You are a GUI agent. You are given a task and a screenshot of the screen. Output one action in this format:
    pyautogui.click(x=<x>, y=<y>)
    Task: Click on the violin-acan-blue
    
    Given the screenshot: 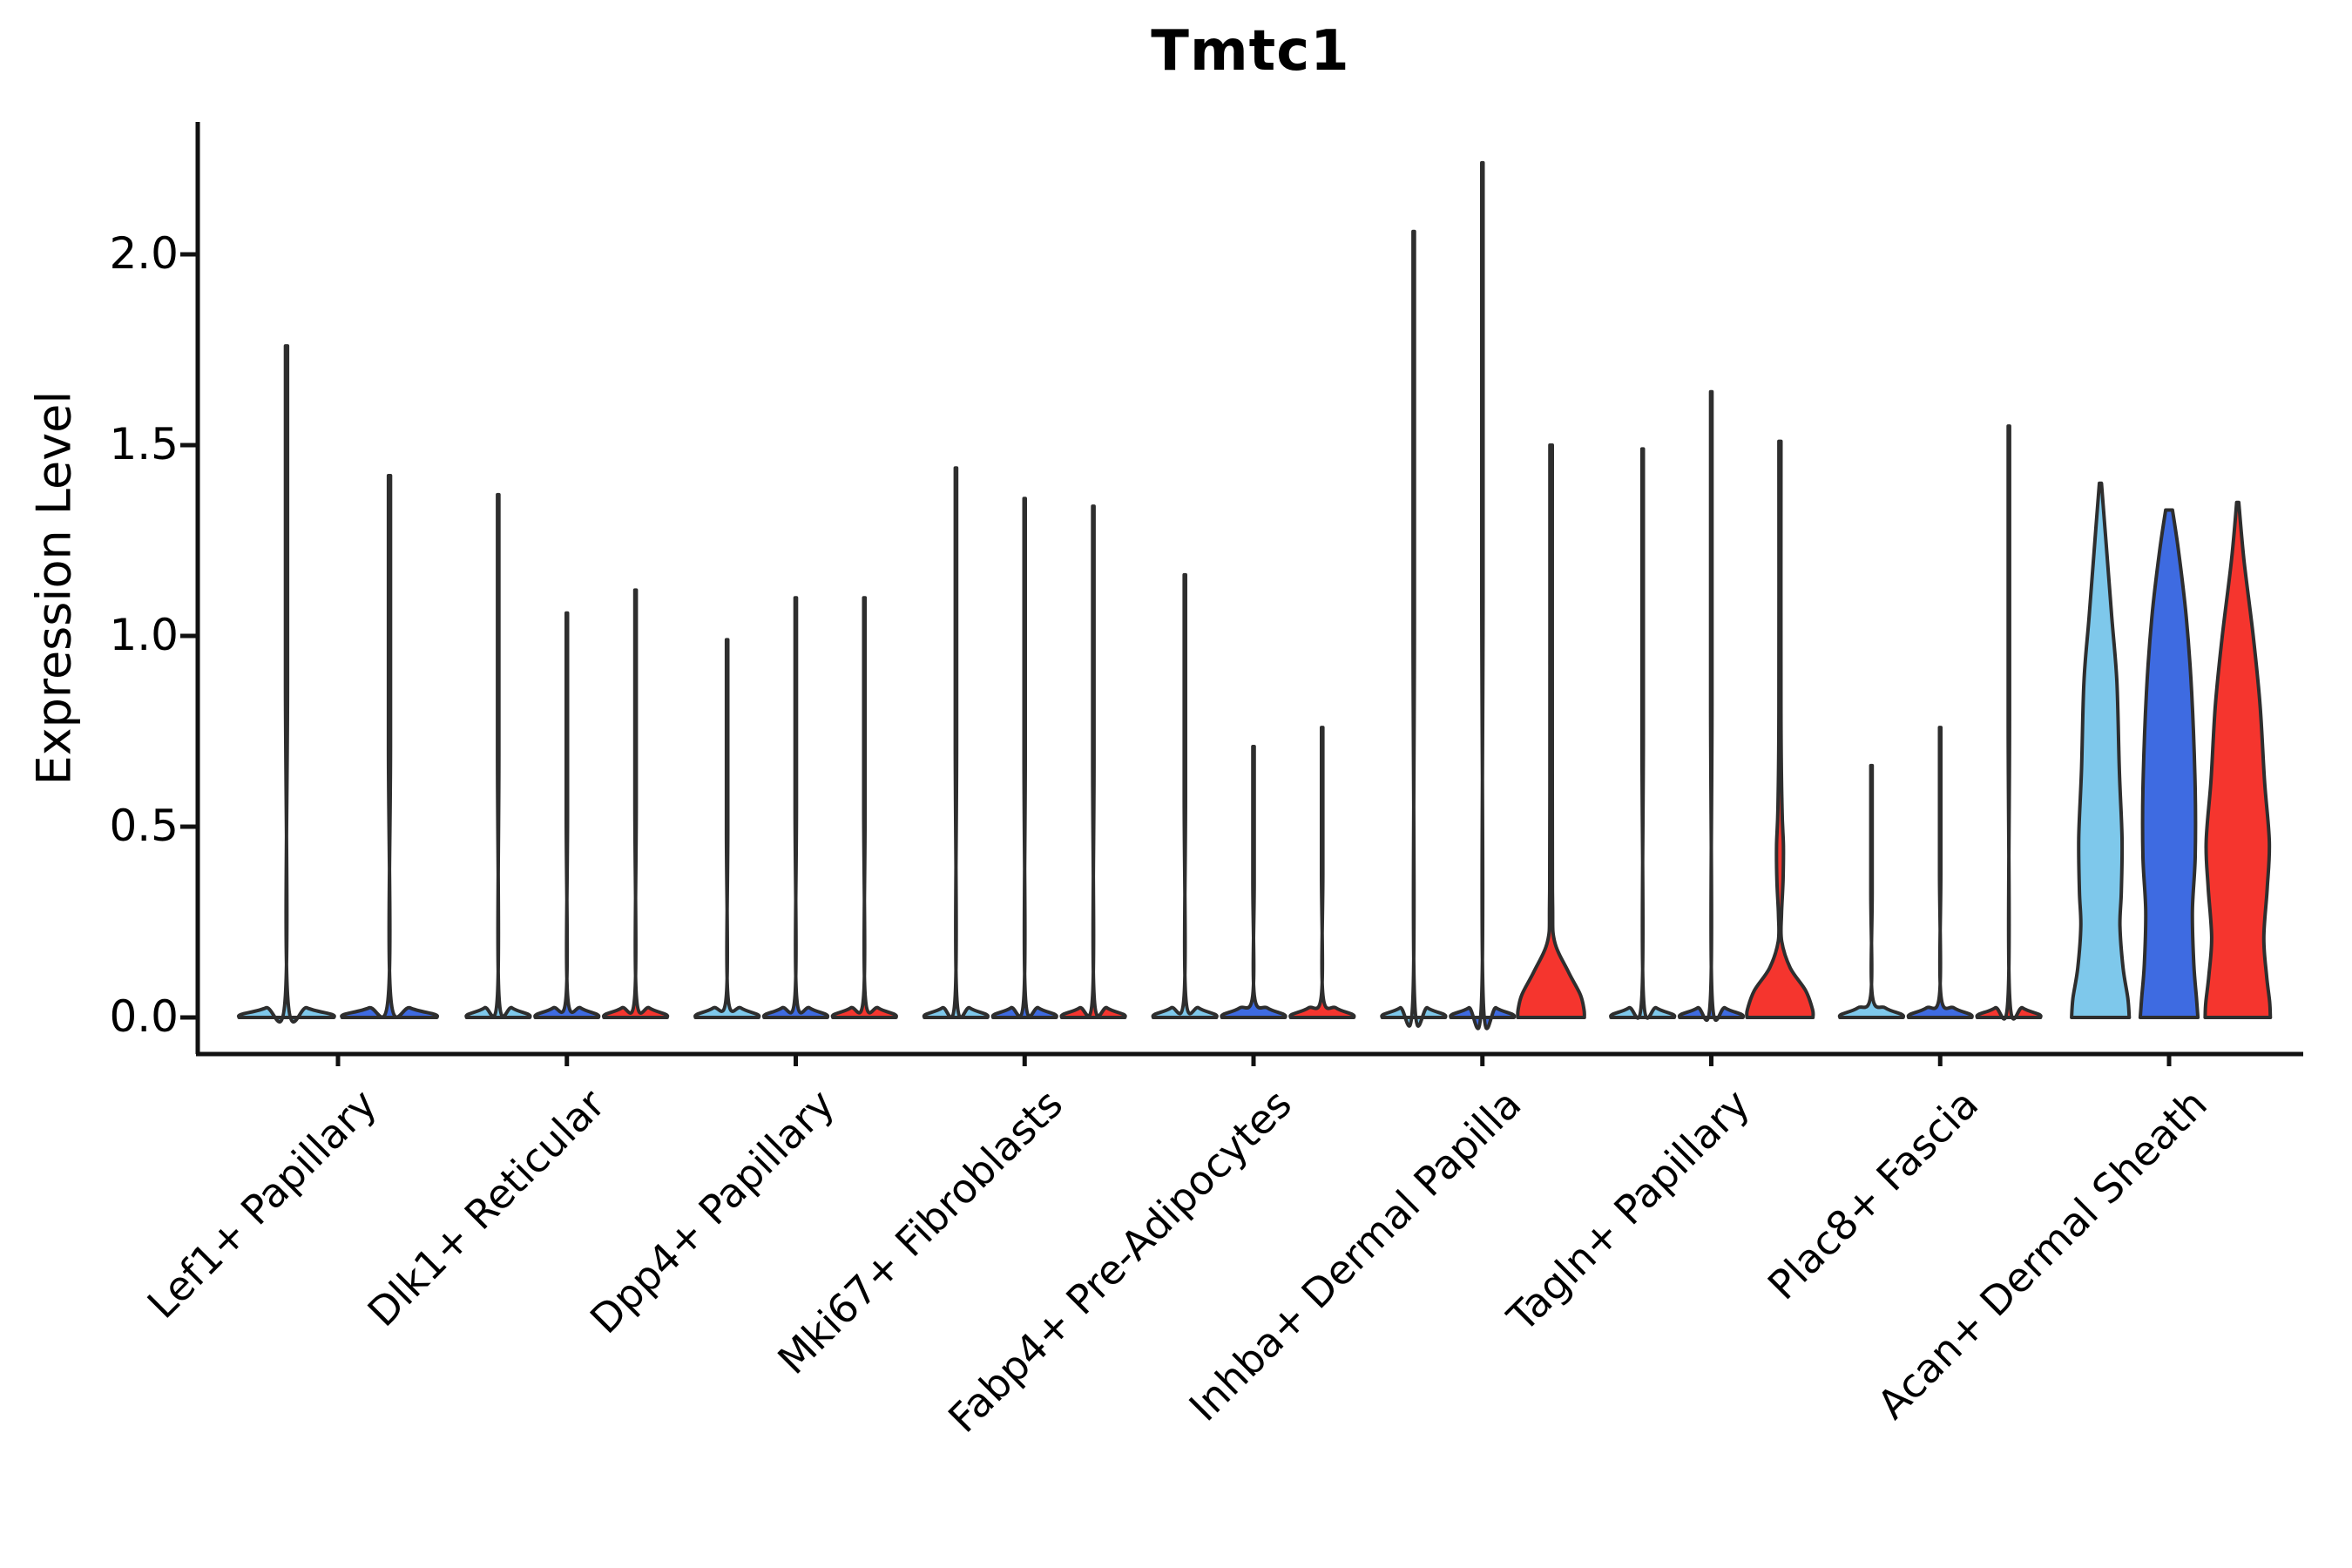 What is the action you would take?
    pyautogui.click(x=2169, y=763)
    